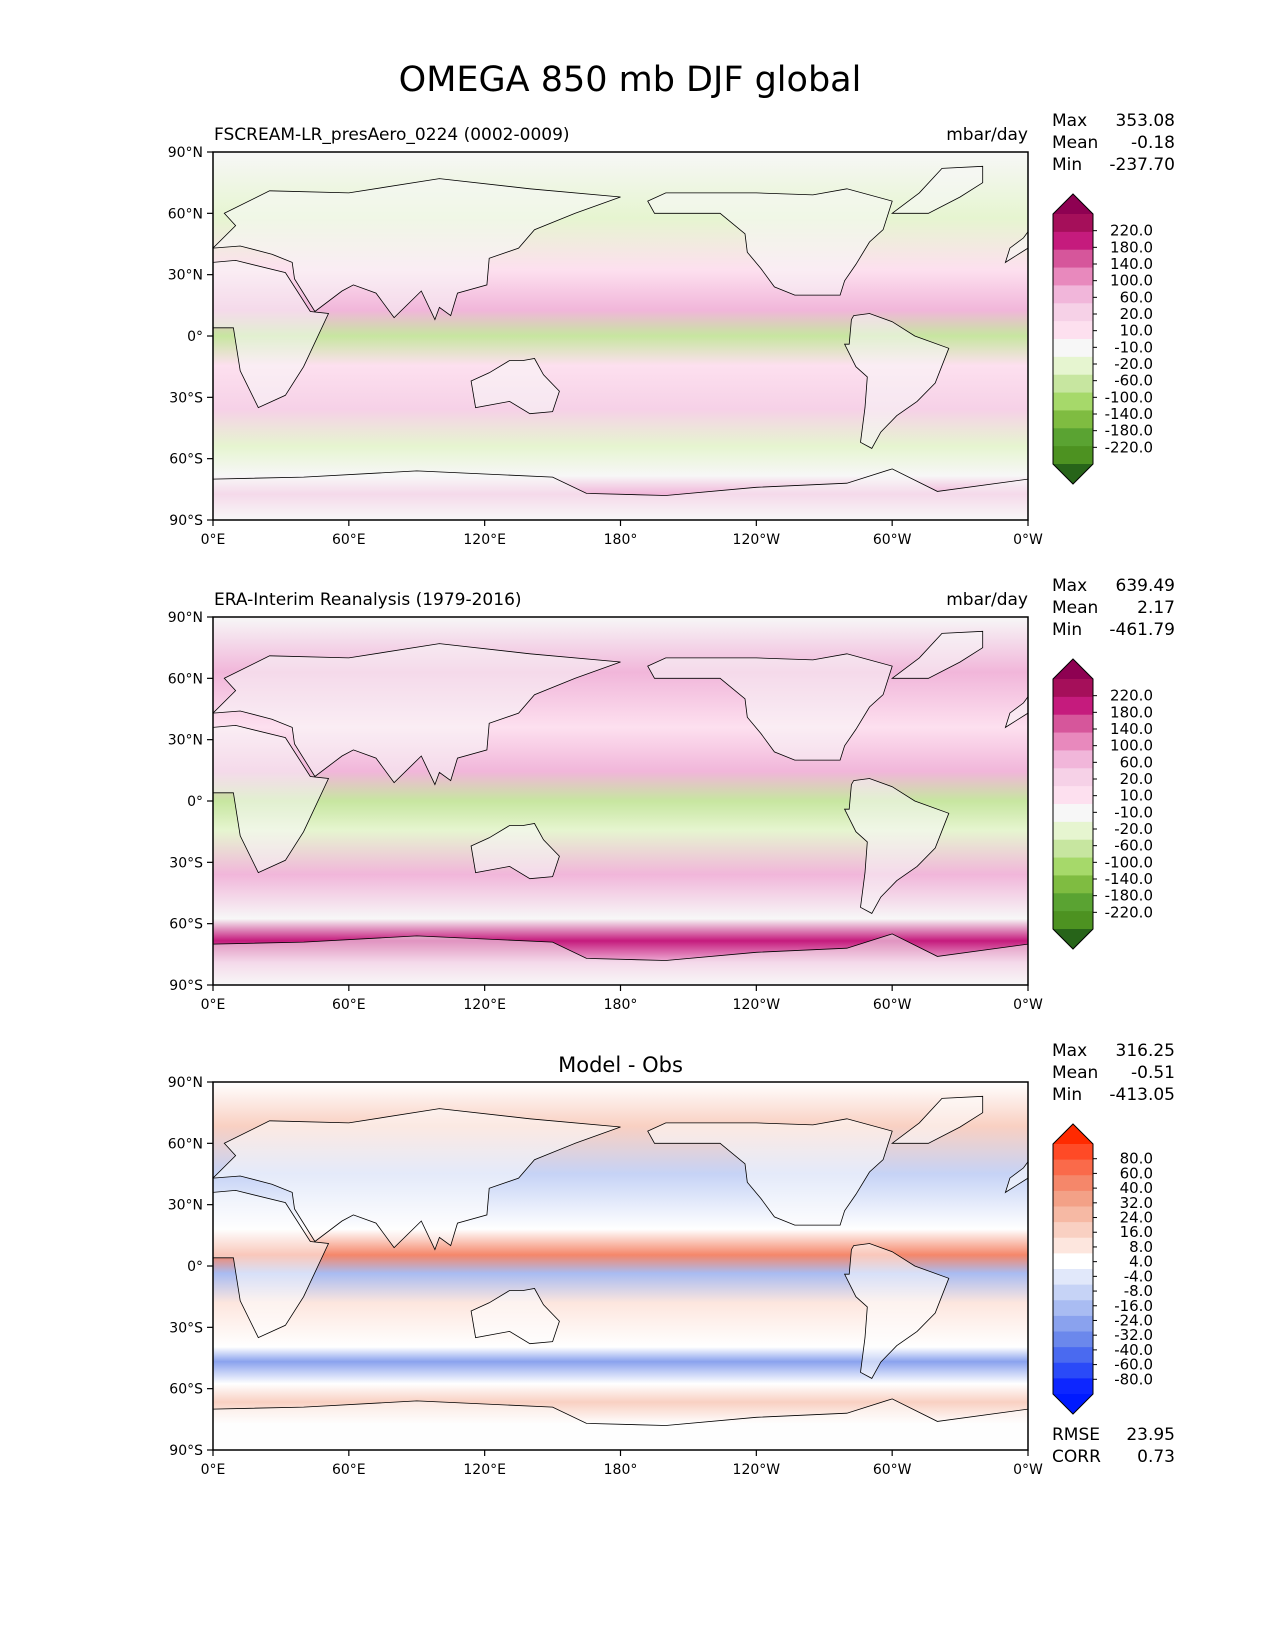 Image resolution: width=1275 pixels, height=1650 pixels. Describe the element at coordinates (1156, 1457) in the screenshot. I see `bottom-stat-value: 0.73` at that location.